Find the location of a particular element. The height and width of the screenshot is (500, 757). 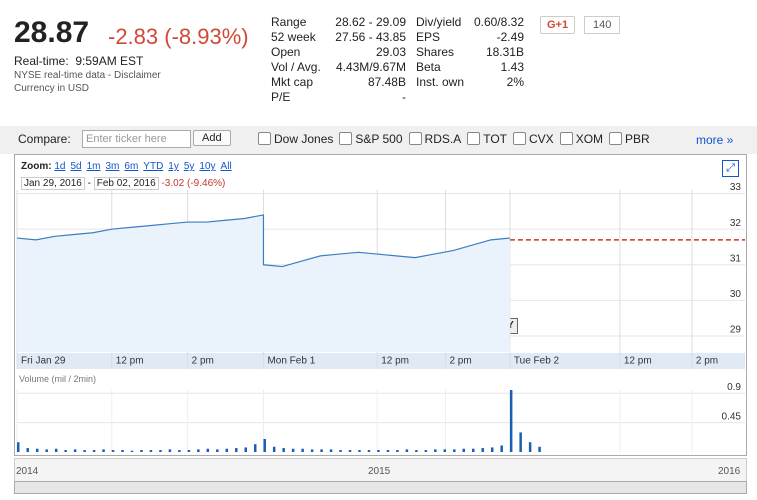

stat-value: 87.48B is located at coordinates (386, 82).